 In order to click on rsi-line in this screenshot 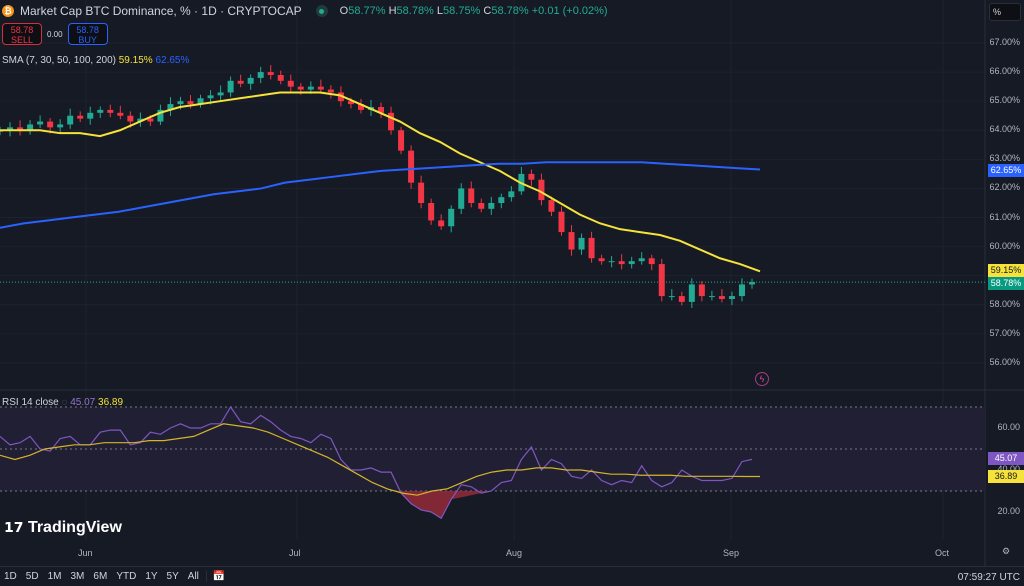, I will do `click(376, 462)`.